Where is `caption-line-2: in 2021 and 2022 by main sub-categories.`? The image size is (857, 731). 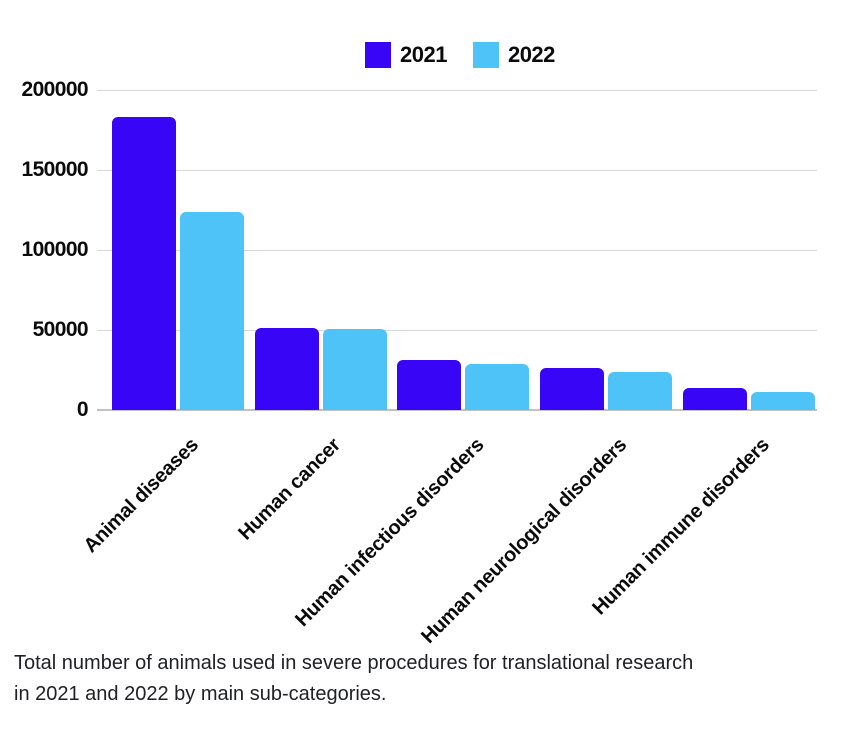
caption-line-2: in 2021 and 2022 by main sub-categories. is located at coordinates (200, 694).